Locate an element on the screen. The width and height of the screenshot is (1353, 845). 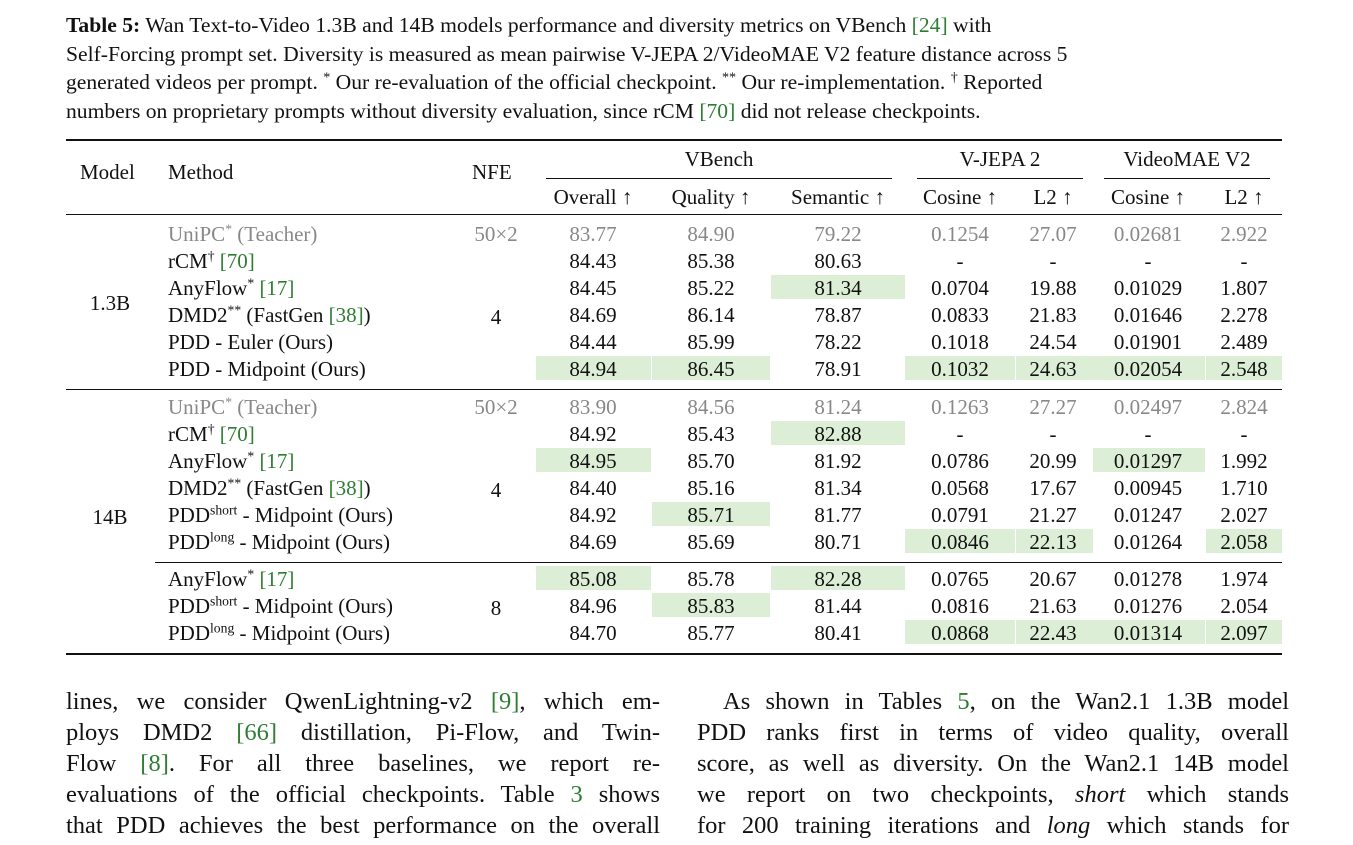
method-cell: PDDshort - Midpoint (Ours) is located at coordinates (280, 606).